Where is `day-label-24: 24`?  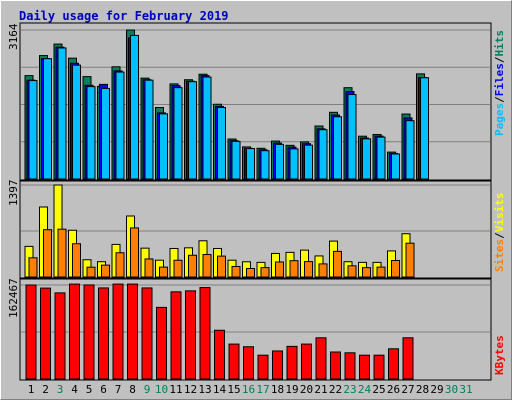 day-label-24: 24 is located at coordinates (365, 389).